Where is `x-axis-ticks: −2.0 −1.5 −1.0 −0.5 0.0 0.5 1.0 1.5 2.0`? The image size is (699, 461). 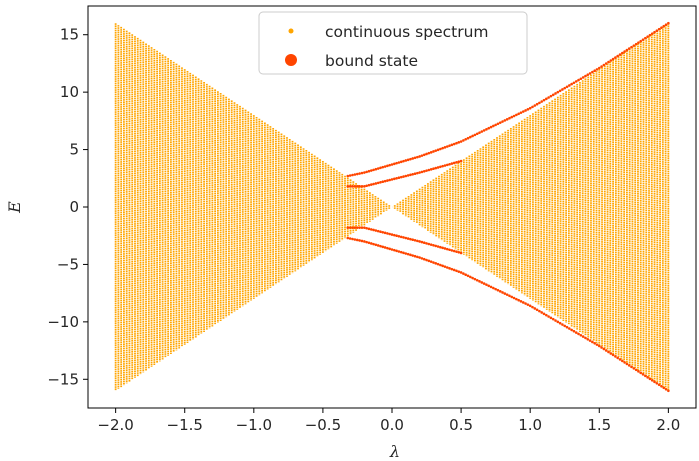 x-axis-ticks: −2.0 −1.5 −1.0 −0.5 0.0 0.5 1.0 1.5 2.0 is located at coordinates (388, 421).